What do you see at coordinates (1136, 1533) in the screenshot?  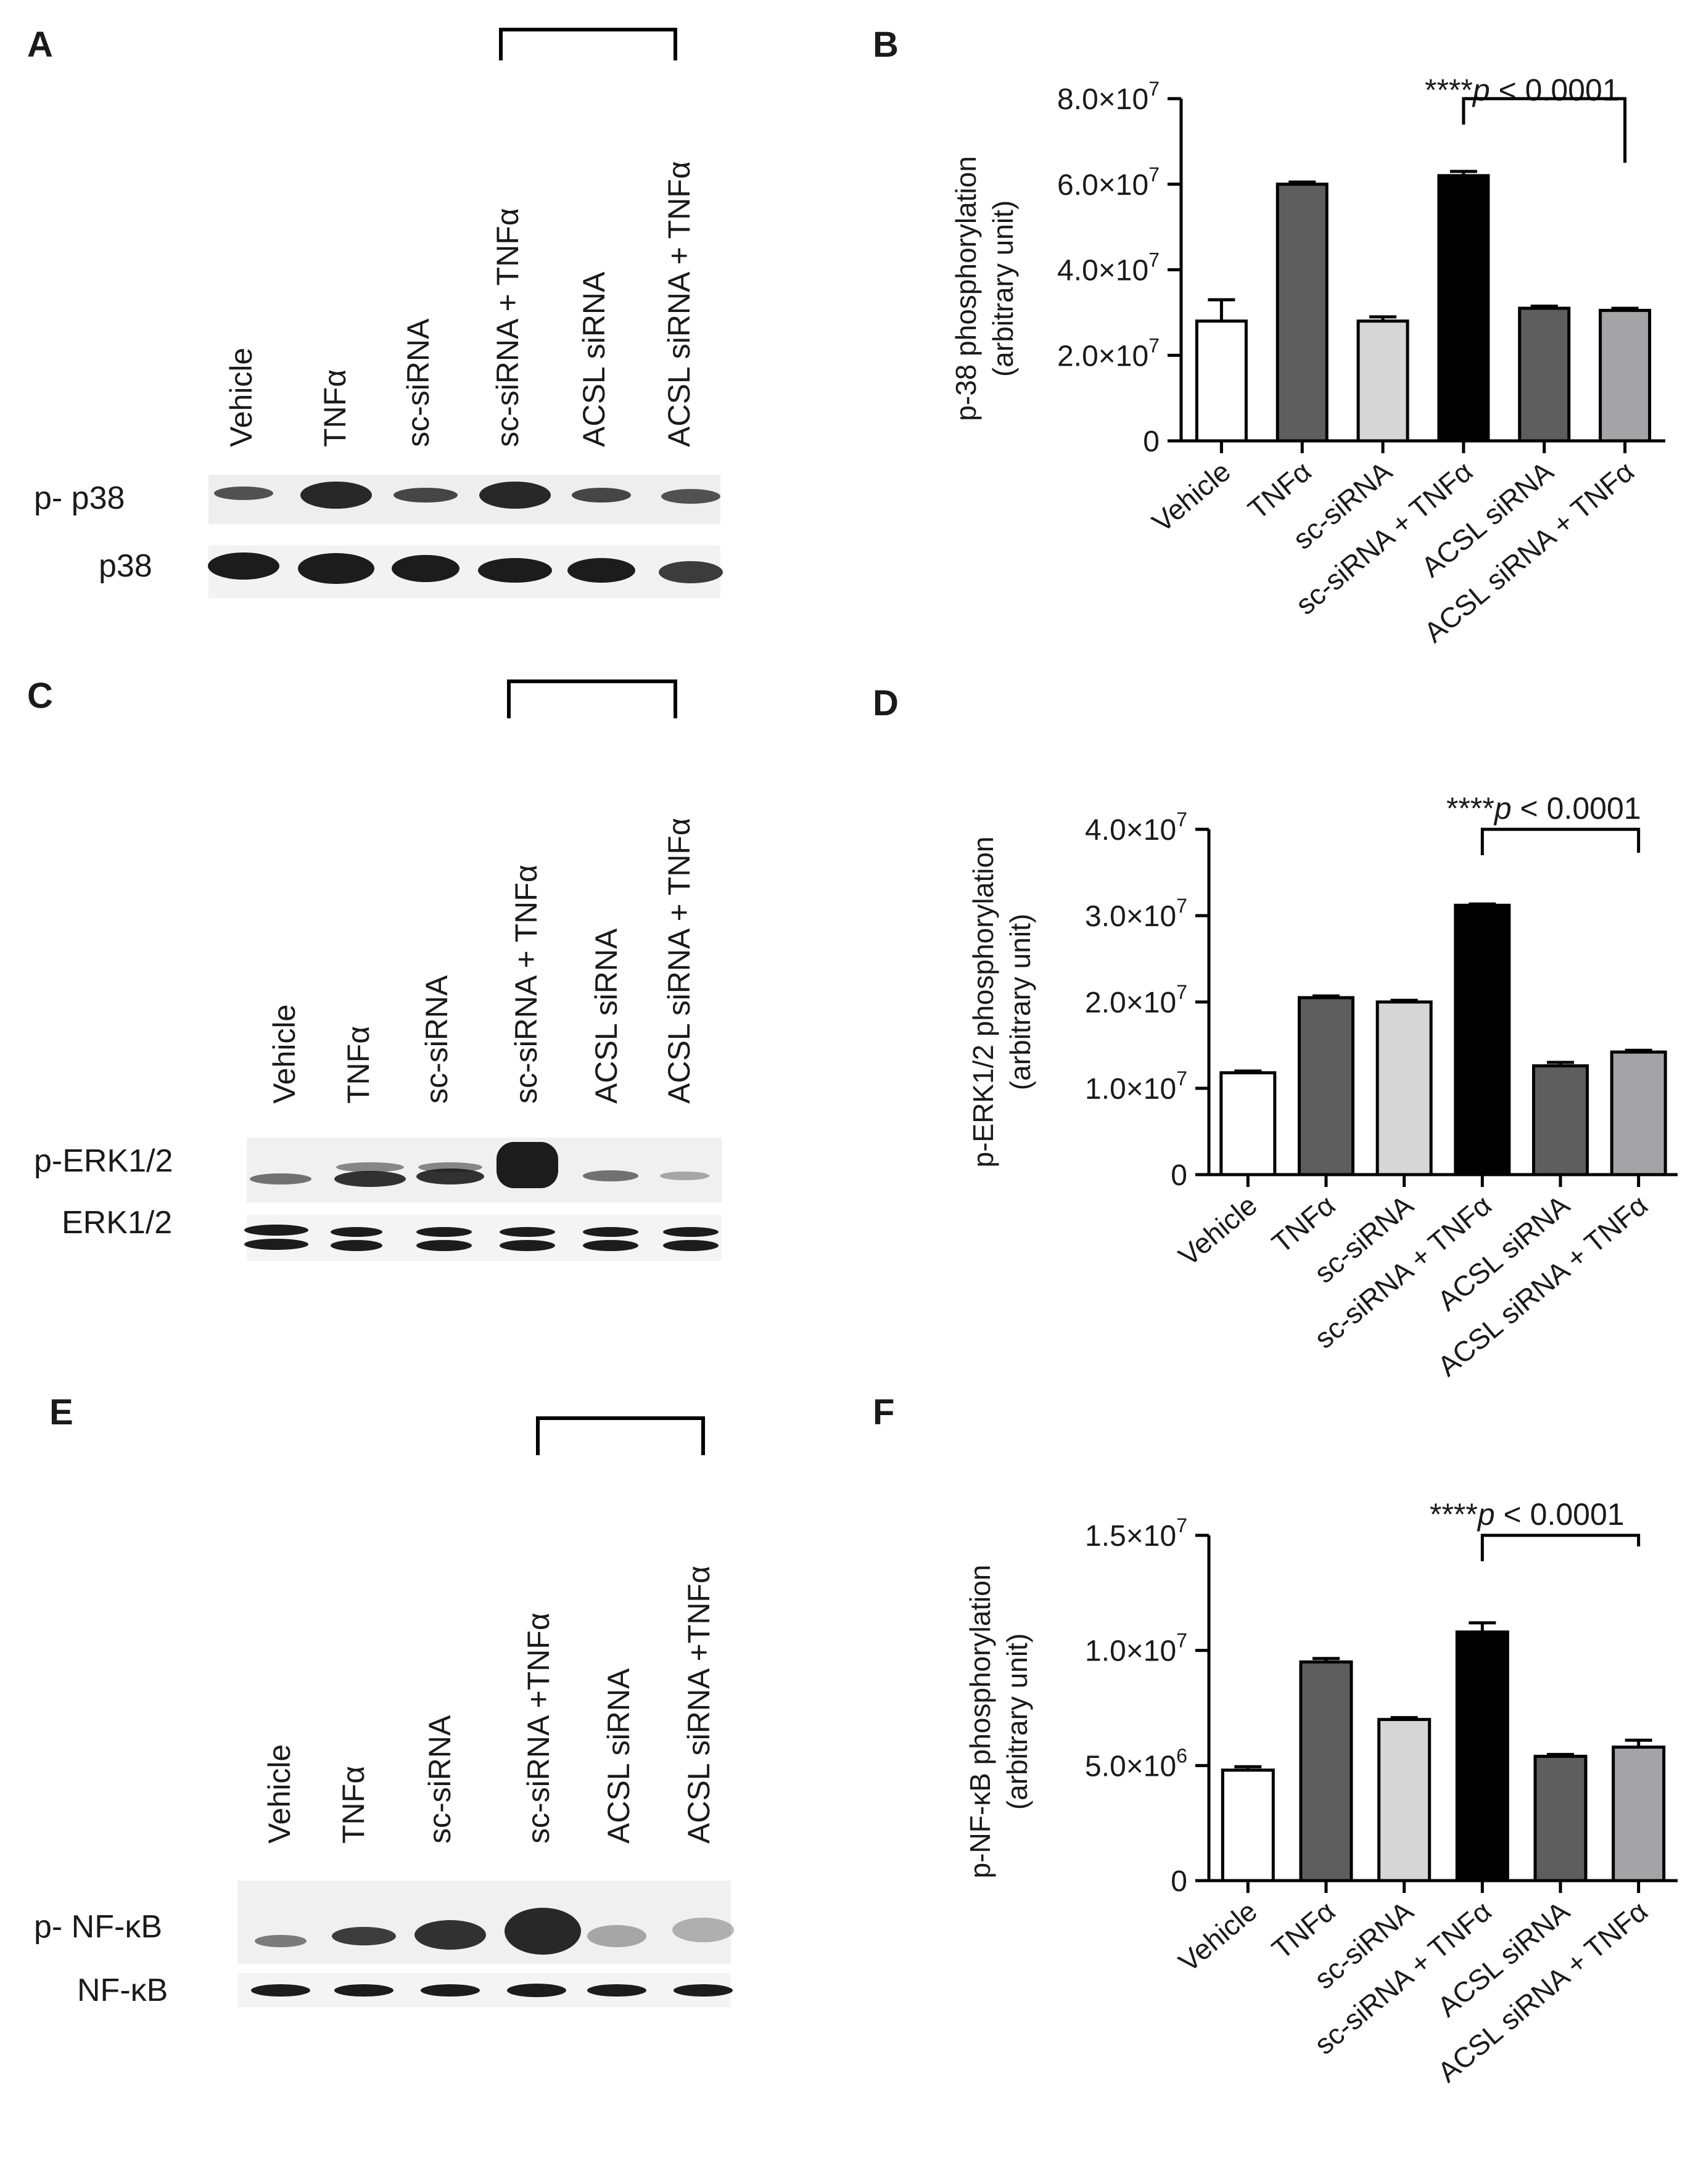 I see `y-tick-label: 1.5×10⁷` at bounding box center [1136, 1533].